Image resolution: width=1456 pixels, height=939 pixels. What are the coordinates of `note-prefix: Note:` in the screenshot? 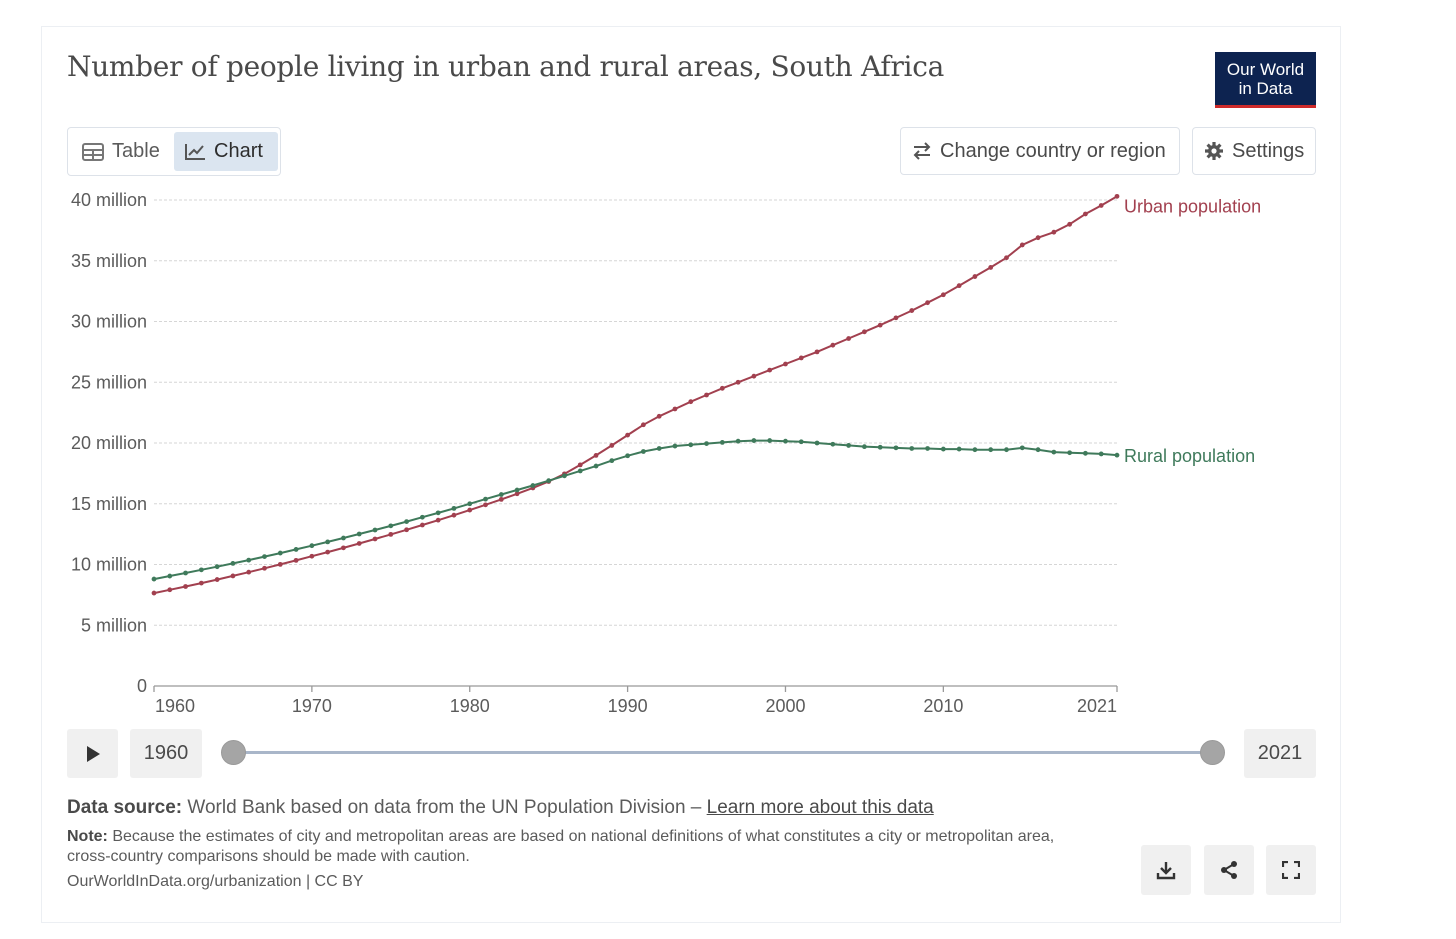 It's located at (87, 836).